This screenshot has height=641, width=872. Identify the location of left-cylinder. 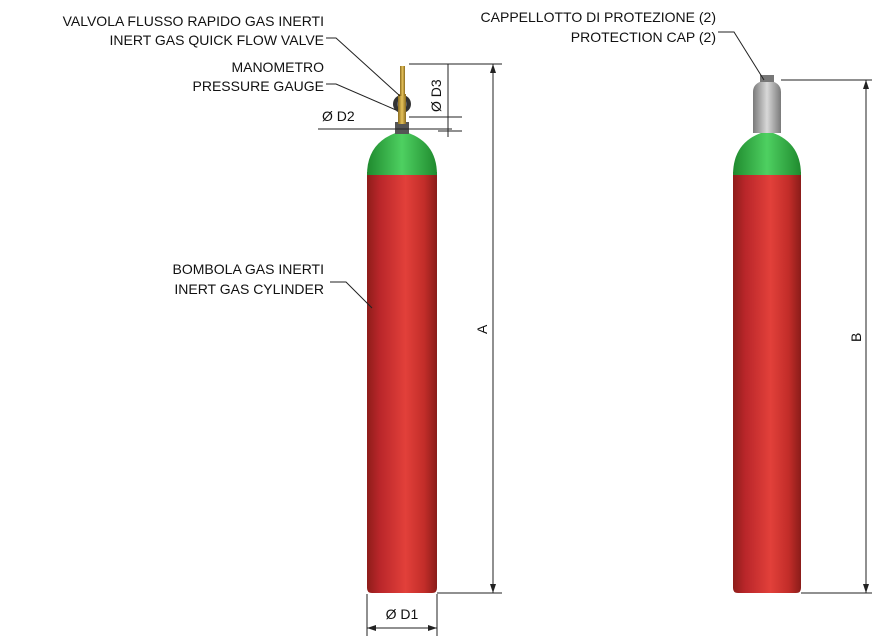
(402, 329).